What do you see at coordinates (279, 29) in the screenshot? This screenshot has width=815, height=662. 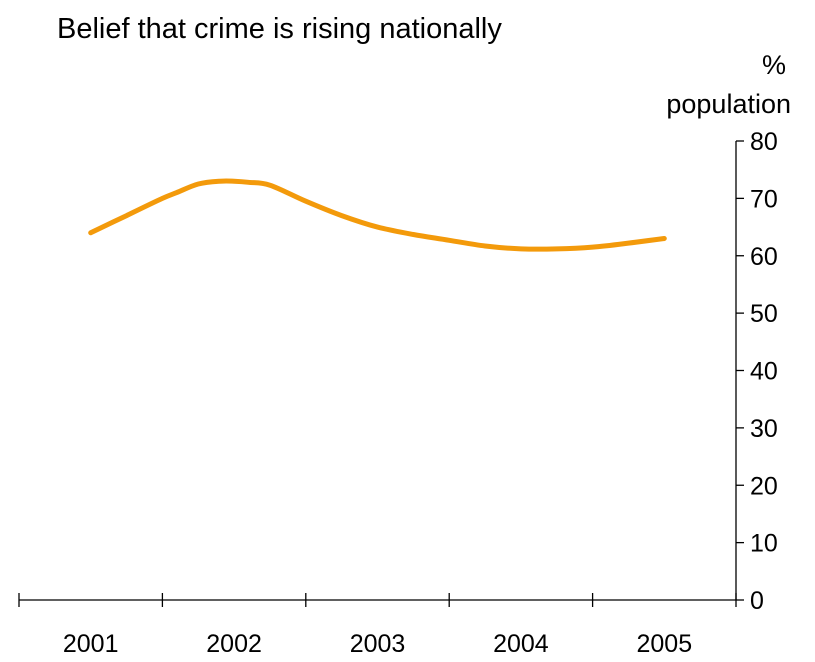 I see `chart-title: Belief that crime is rising nationally` at bounding box center [279, 29].